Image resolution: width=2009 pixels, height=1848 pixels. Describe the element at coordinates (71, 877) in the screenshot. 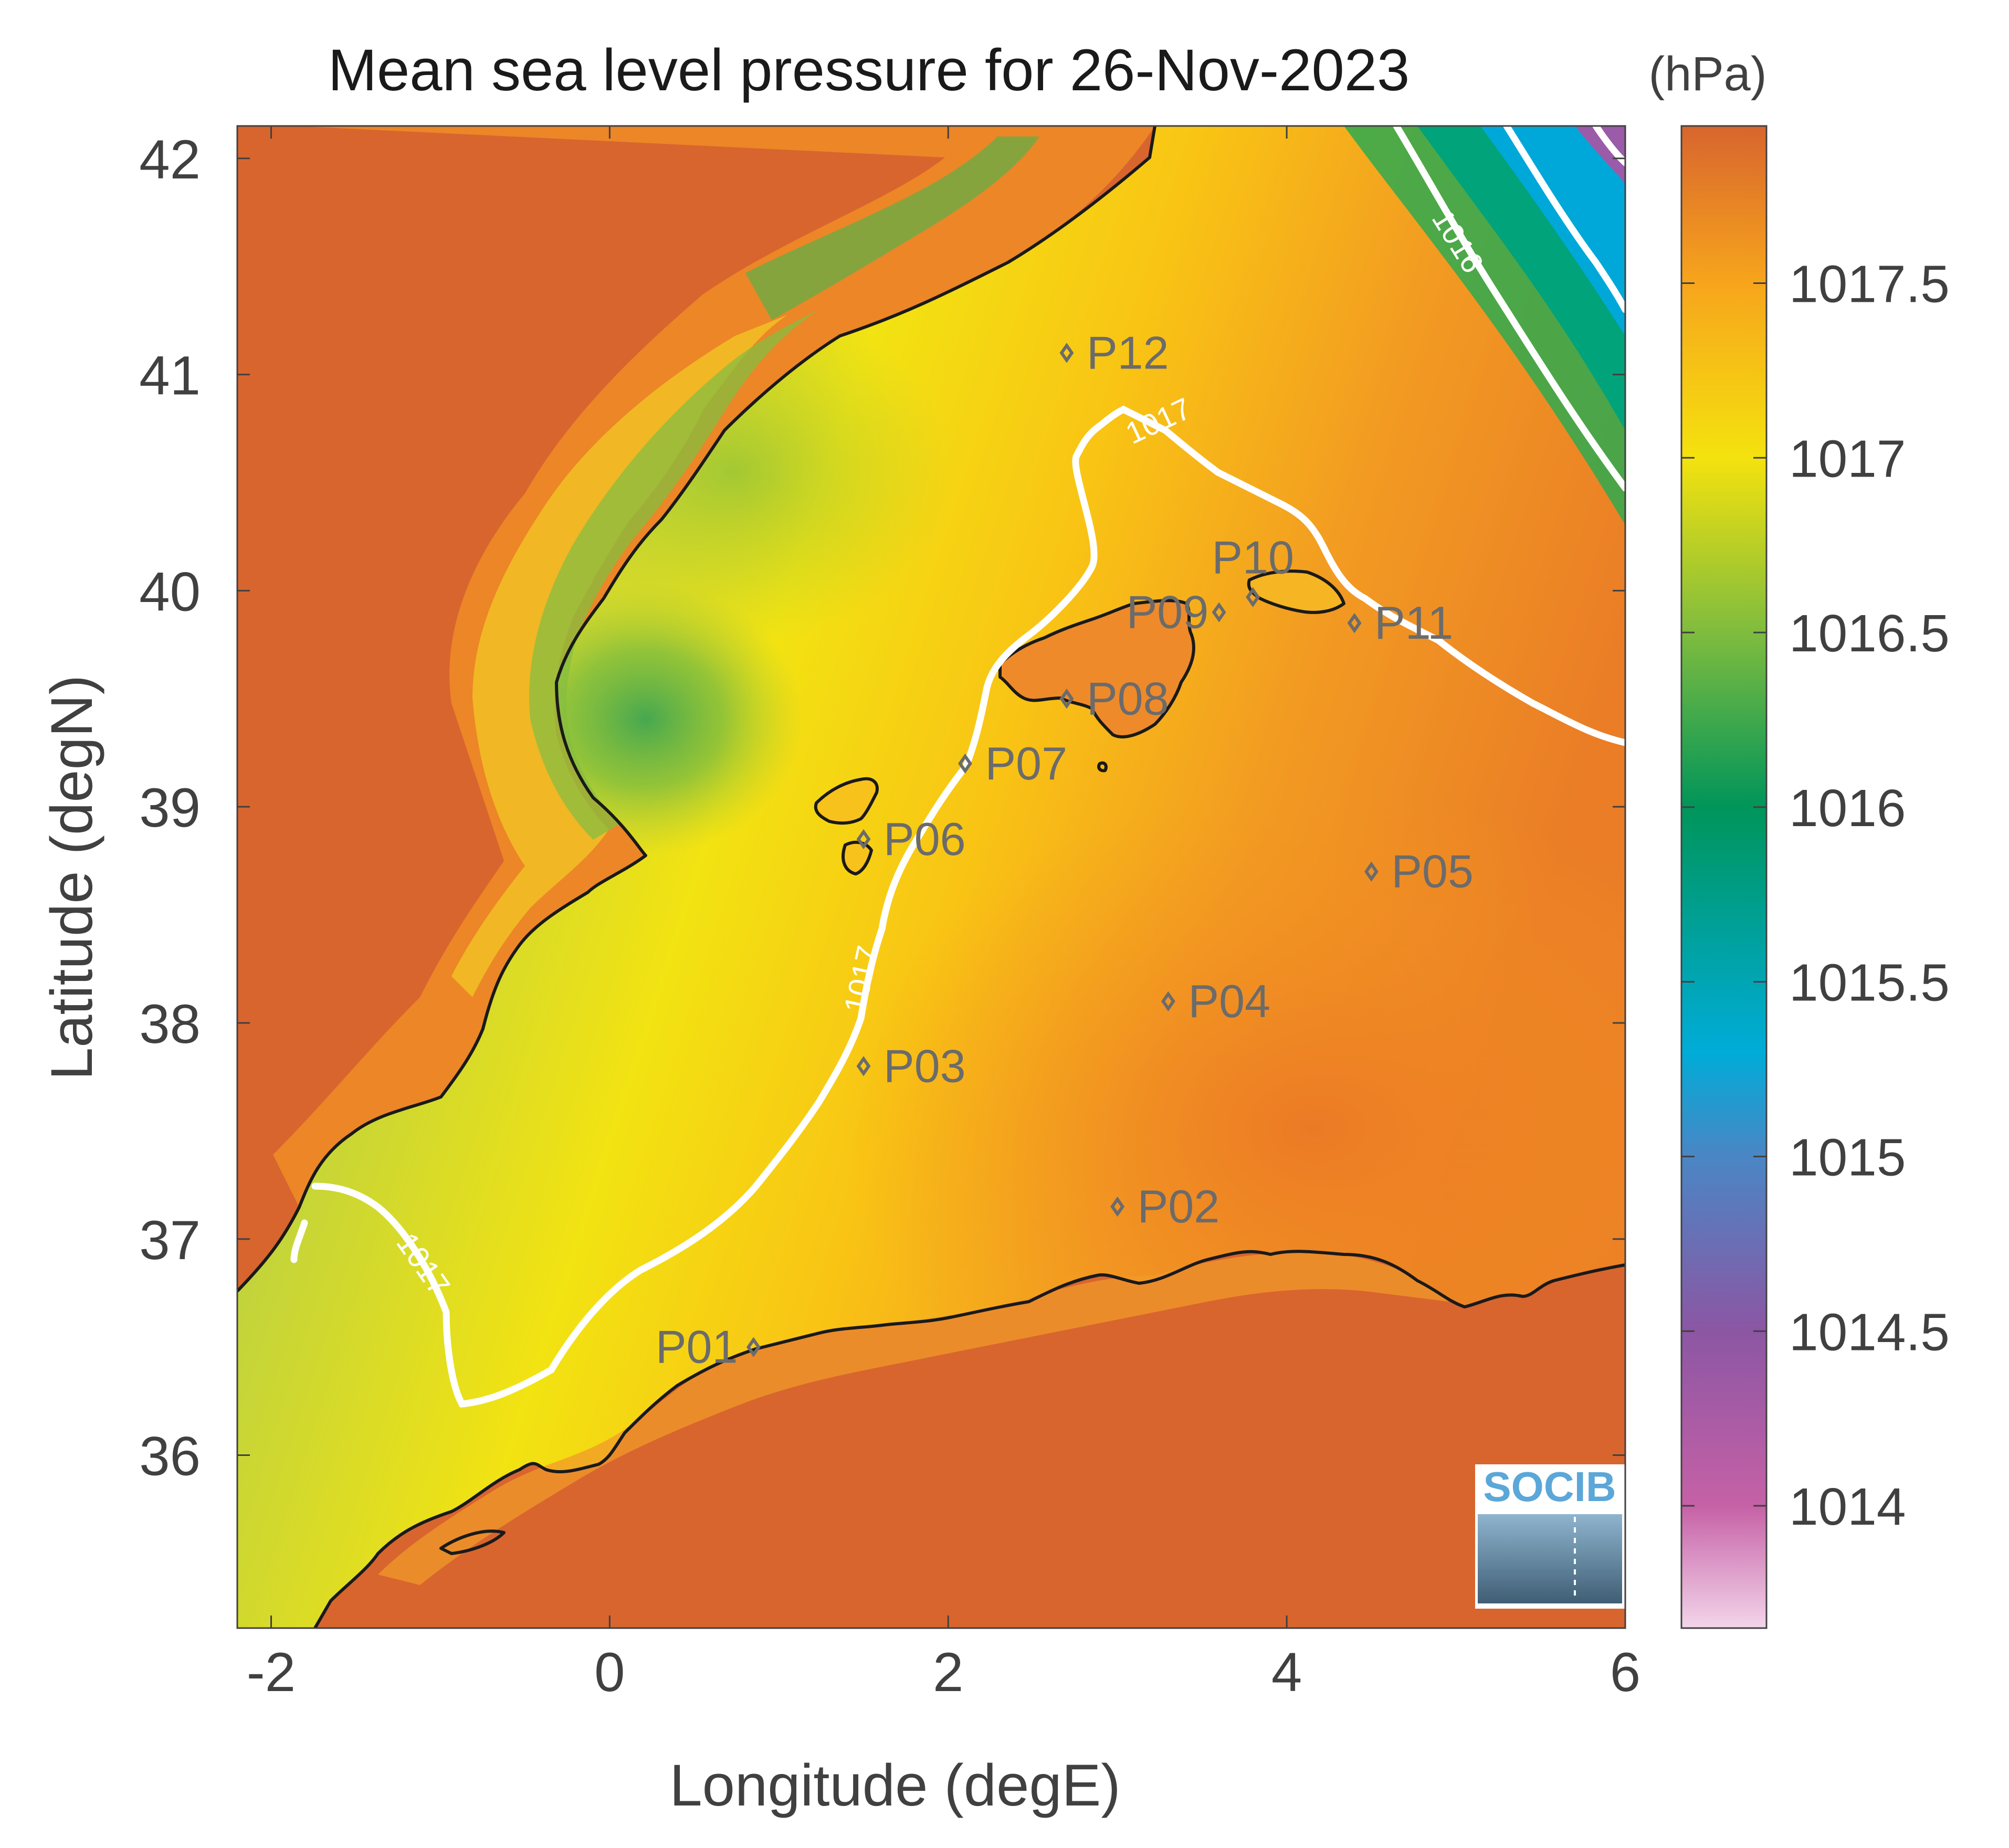

I see `y-axis-label: Latitude (degN)` at that location.